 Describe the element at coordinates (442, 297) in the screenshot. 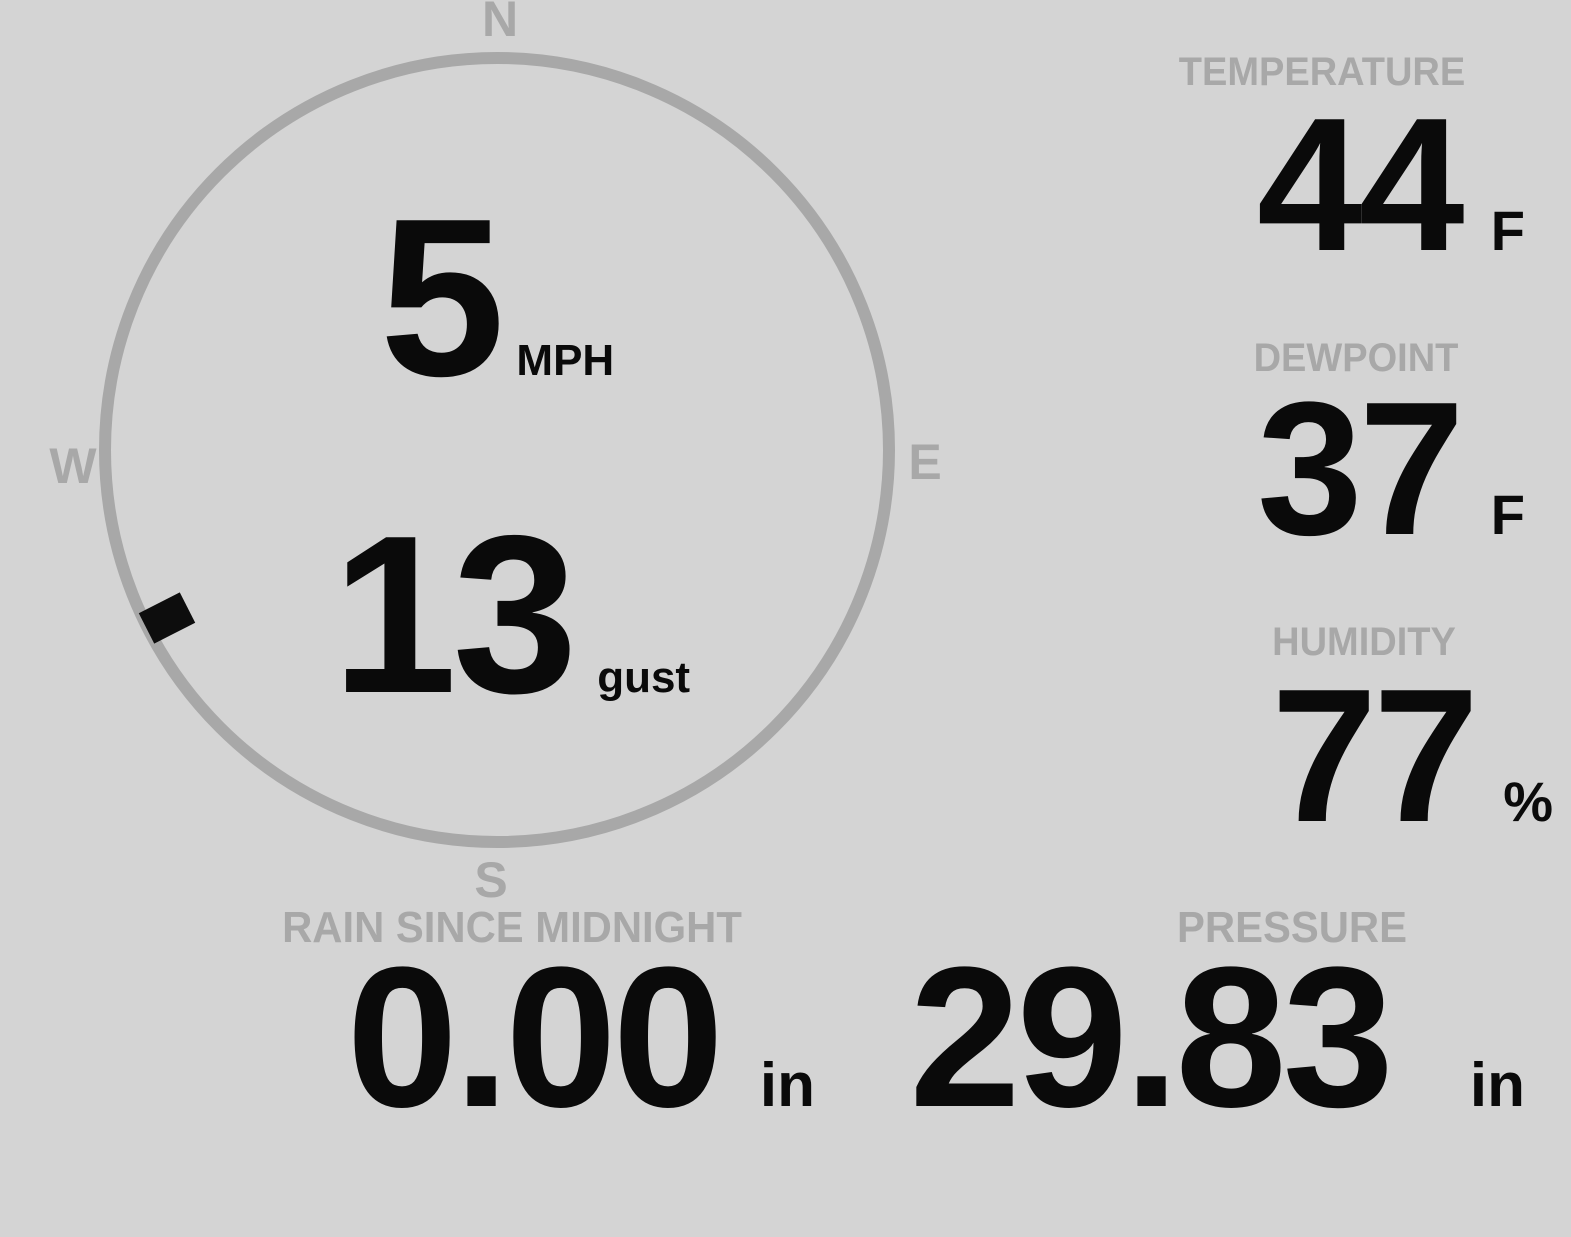

I see `wind-speed-value: 5` at that location.